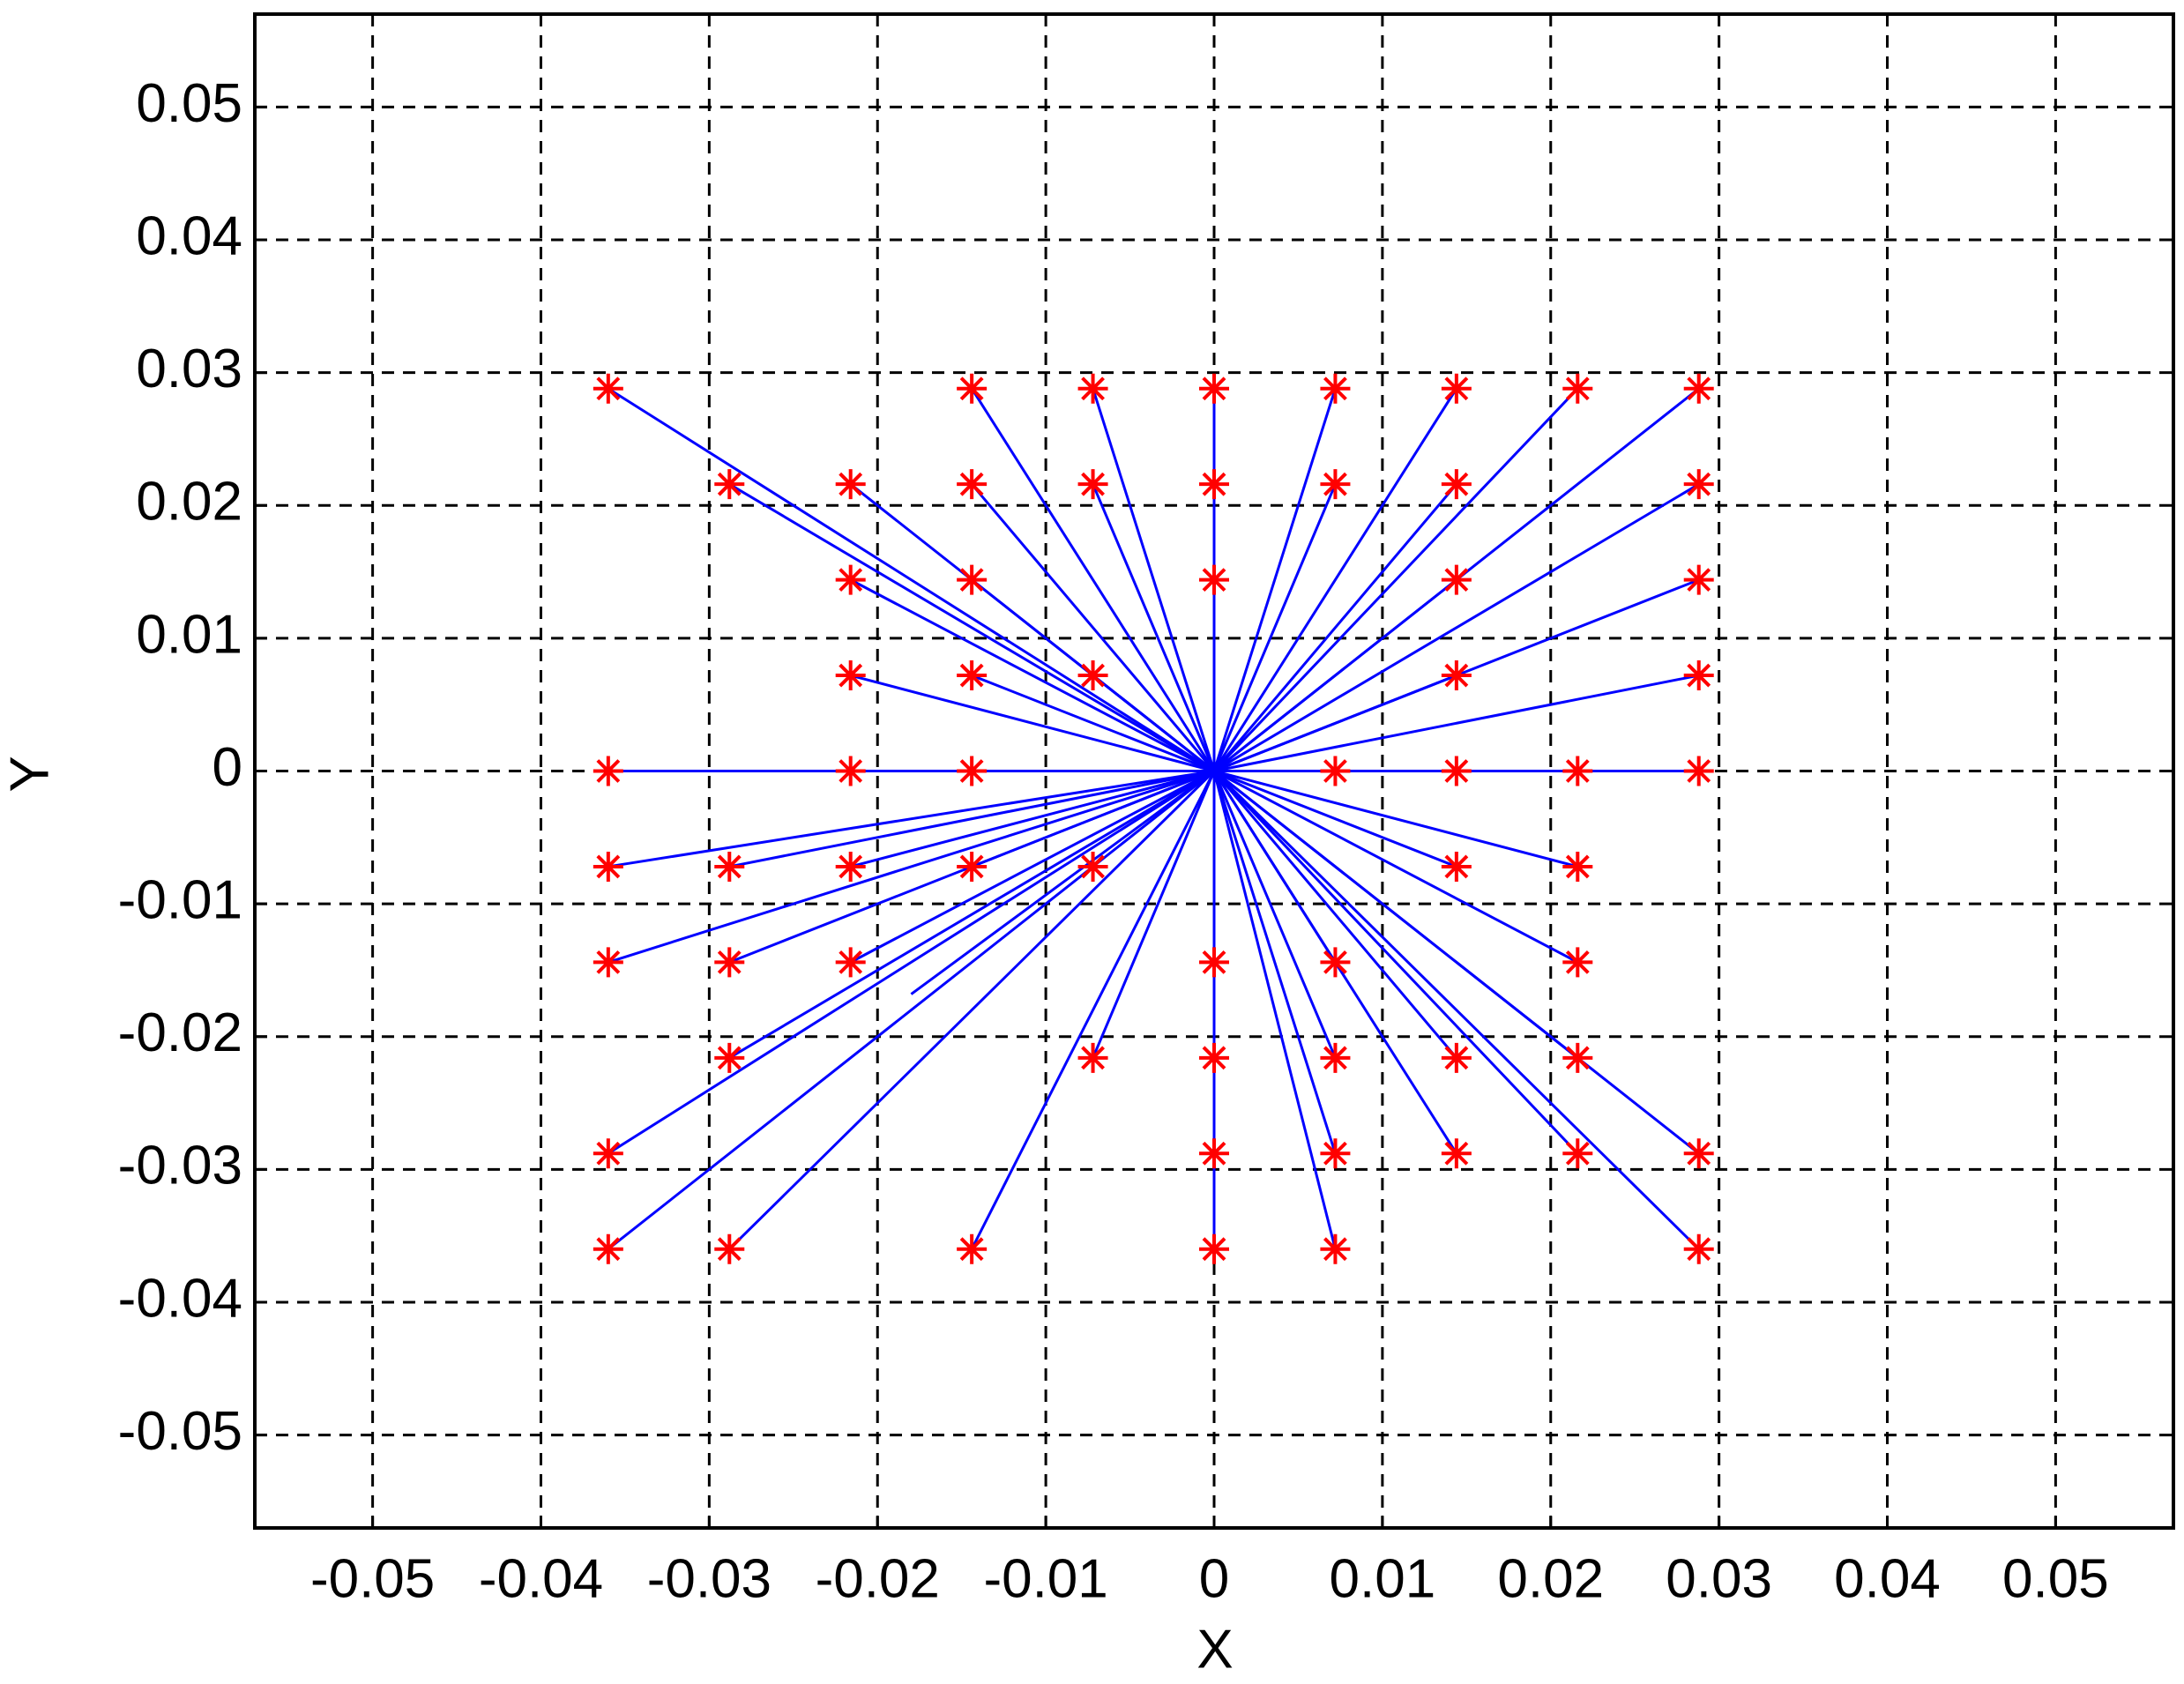 The height and width of the screenshot is (1684, 2184). I want to click on x-tick-label: -0.04, so click(541, 1578).